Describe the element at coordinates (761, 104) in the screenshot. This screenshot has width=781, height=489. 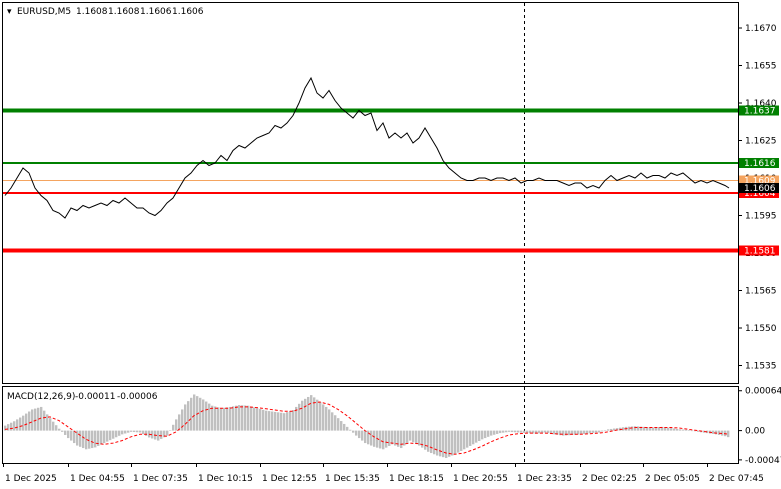
I see `price-tick-label: 1.1640` at that location.